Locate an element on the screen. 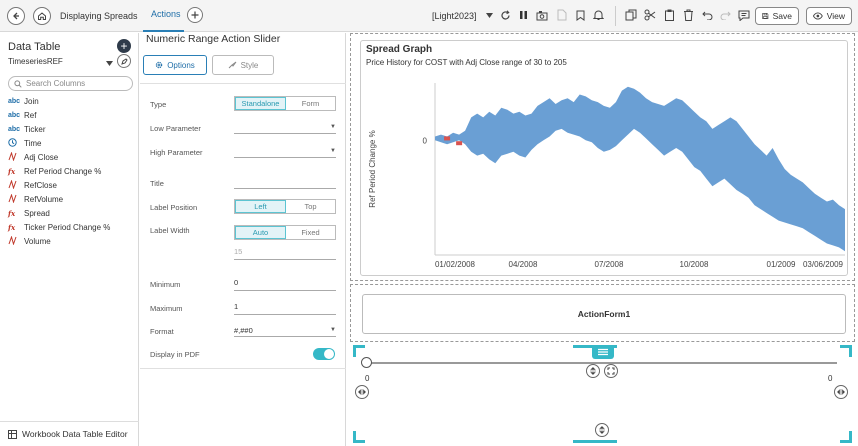 The width and height of the screenshot is (858, 446). redo-icon is located at coordinates (725, 15).